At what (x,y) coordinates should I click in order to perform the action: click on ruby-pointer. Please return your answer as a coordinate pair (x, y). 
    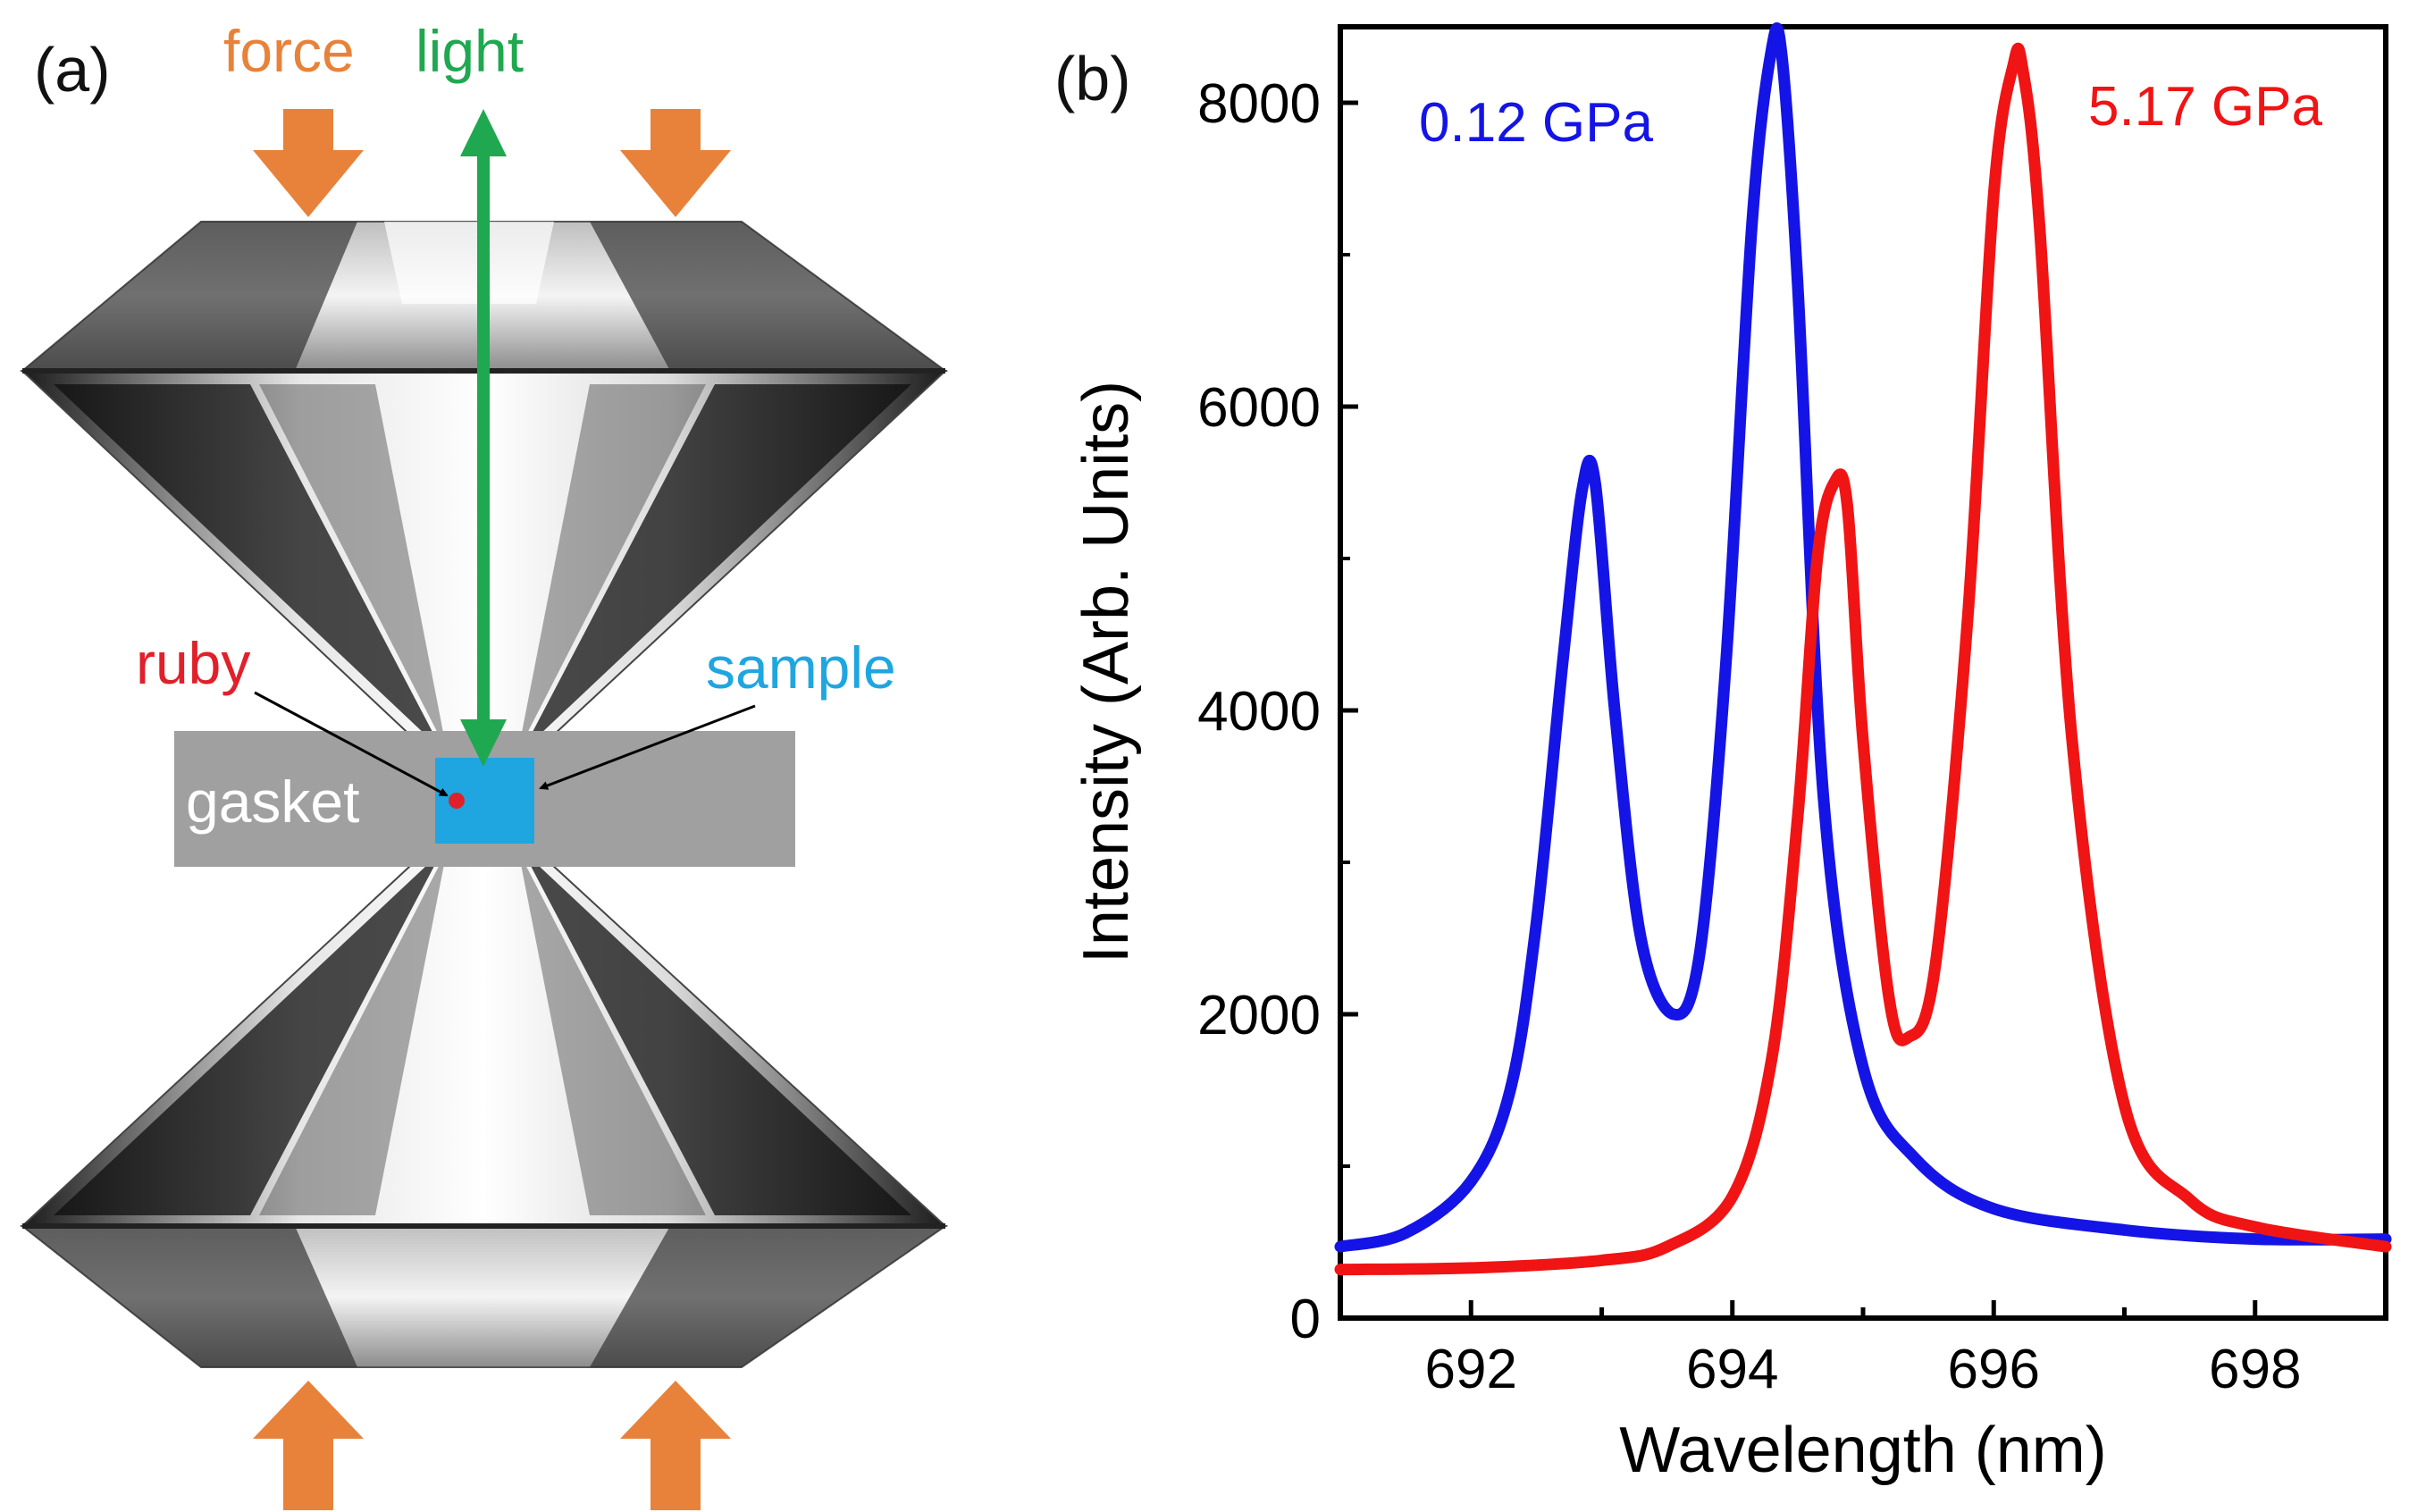
    Looking at the image, I should click on (351, 744).